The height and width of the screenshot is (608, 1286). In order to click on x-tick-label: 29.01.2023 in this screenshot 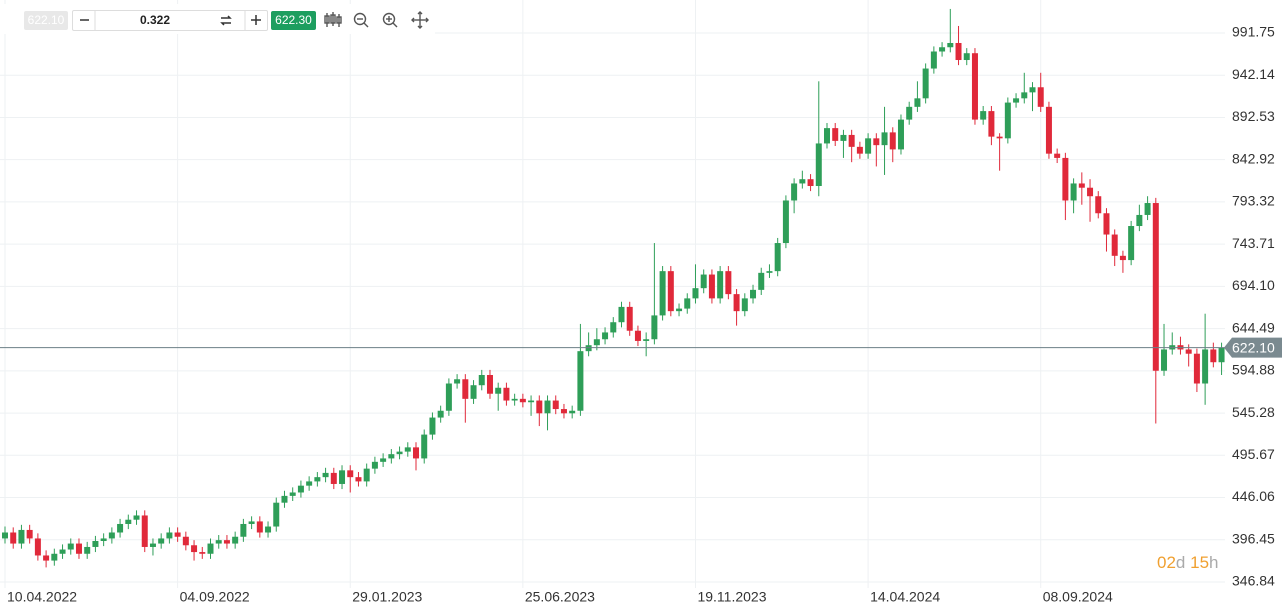, I will do `click(387, 597)`.